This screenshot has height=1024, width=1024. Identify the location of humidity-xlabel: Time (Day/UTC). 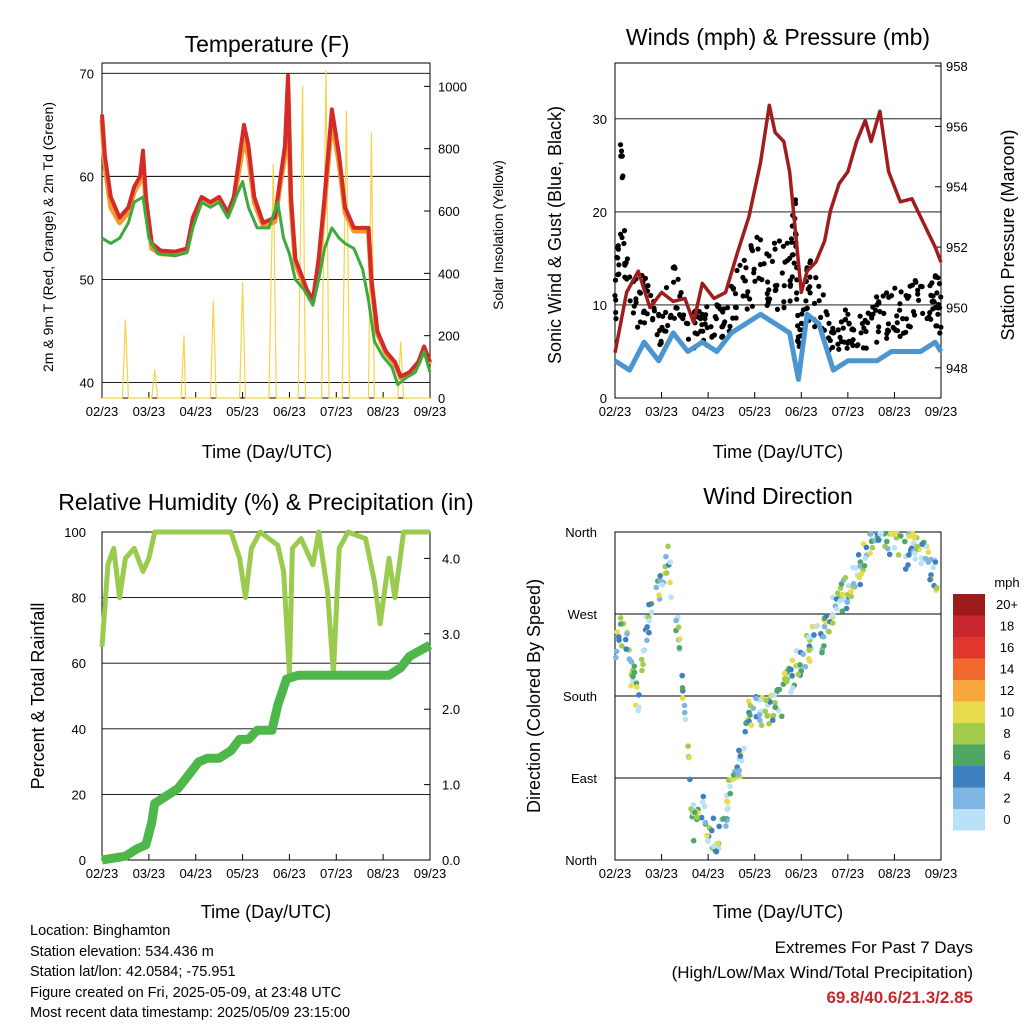
(266, 912).